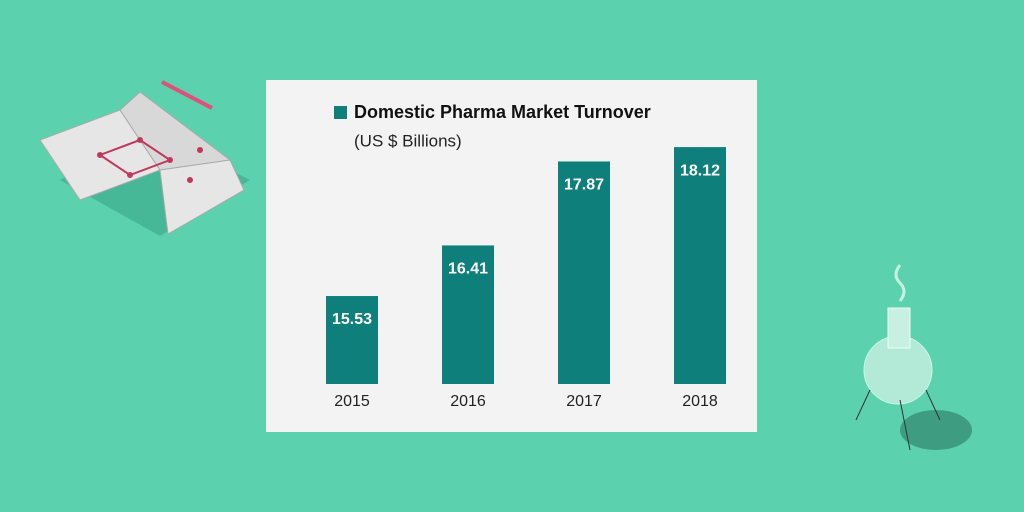  Describe the element at coordinates (700, 401) in the screenshot. I see `x-tick-label: 2018` at that location.